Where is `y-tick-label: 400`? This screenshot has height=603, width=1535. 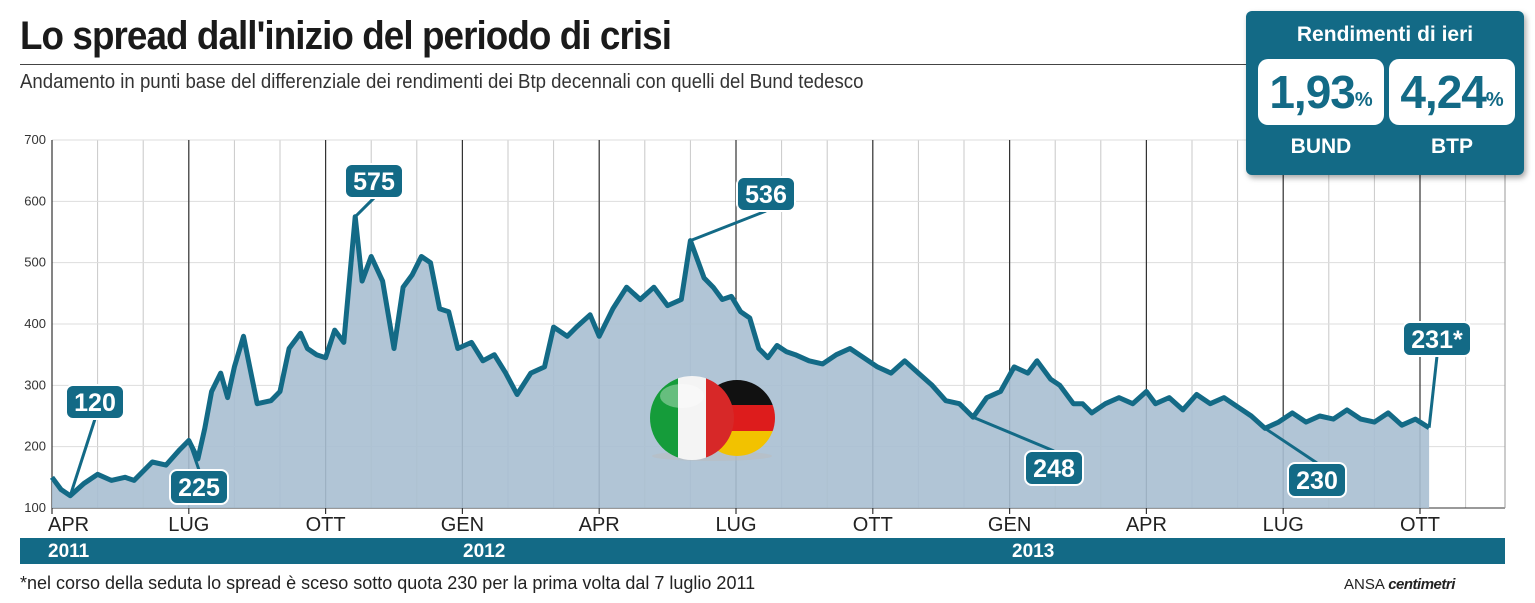 y-tick-label: 400 is located at coordinates (35, 323).